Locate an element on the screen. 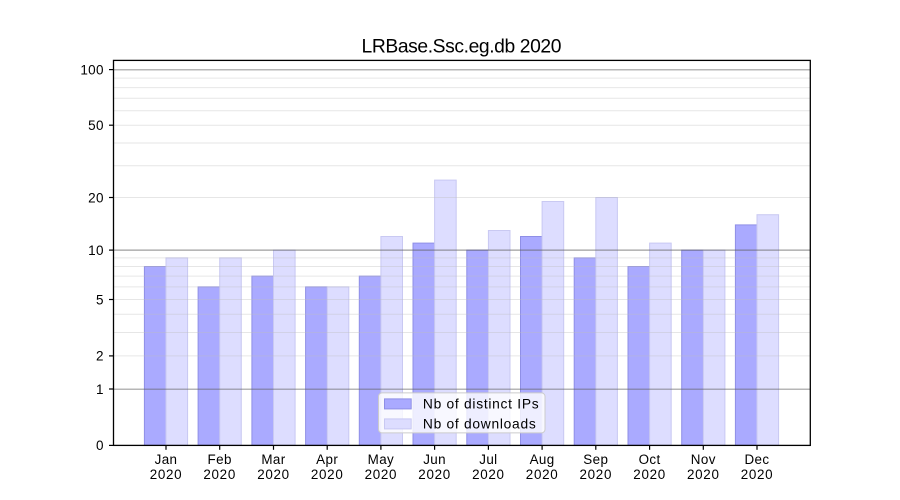 This screenshot has width=900, height=500. svg-text: 50 is located at coordinates (96, 125).